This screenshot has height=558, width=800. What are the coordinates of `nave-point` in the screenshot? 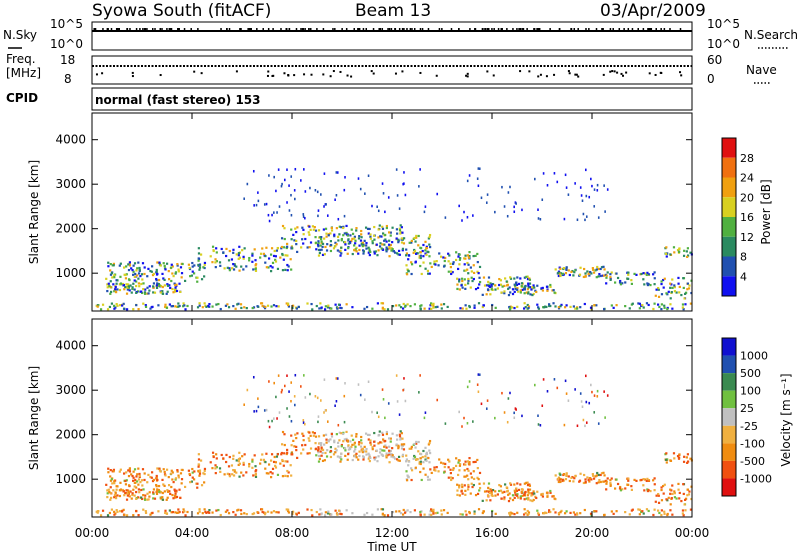 It's located at (323, 74).